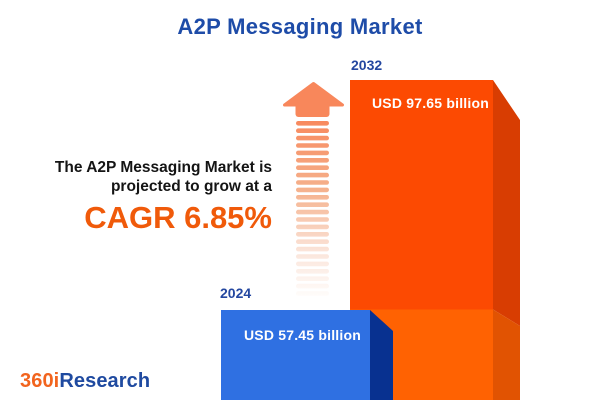  Describe the element at coordinates (295, 355) in the screenshot. I see `bar-2024-front` at that location.